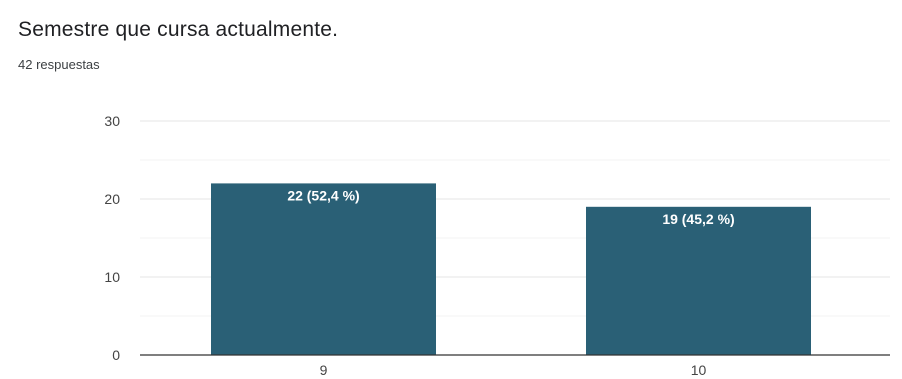 The height and width of the screenshot is (379, 902). What do you see at coordinates (324, 370) in the screenshot?
I see `x-tick-label-9: 9` at bounding box center [324, 370].